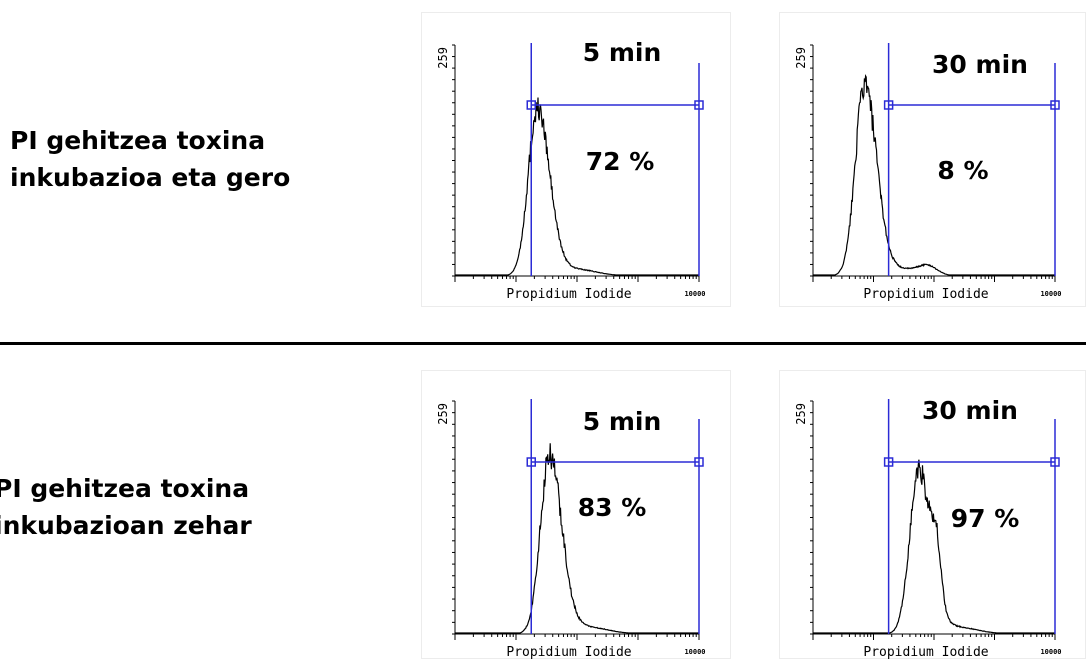  Describe the element at coordinates (962, 170) in the screenshot. I see `percent-label: 8 %` at that location.